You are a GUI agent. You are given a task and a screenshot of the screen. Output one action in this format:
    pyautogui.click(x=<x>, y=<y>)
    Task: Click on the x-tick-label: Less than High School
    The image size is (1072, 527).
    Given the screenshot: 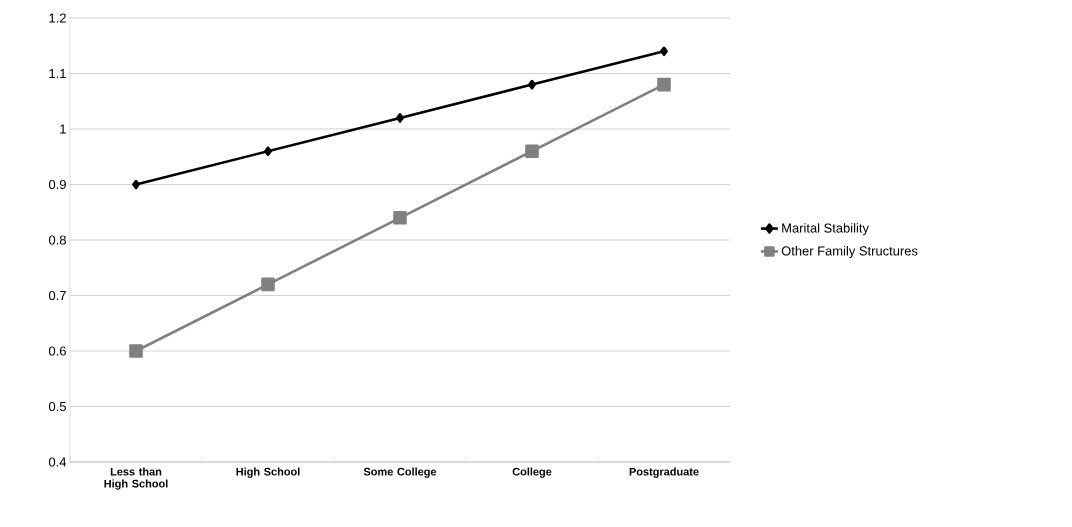 What is the action you would take?
    pyautogui.click(x=136, y=478)
    